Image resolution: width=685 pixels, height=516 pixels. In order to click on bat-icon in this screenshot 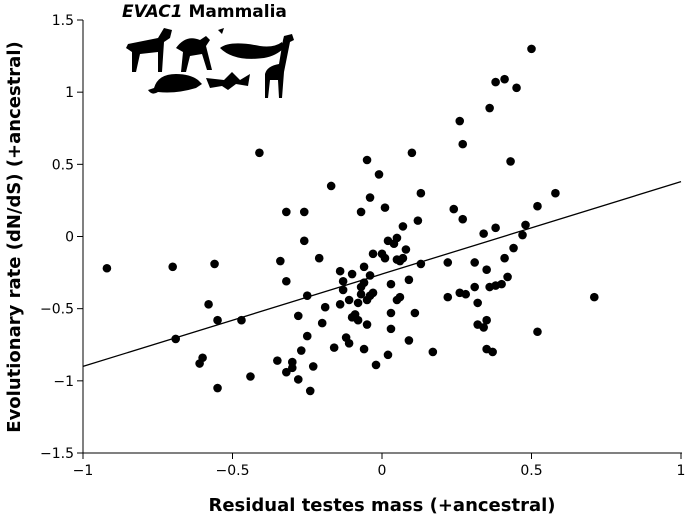, I will do `click(228, 81)`.